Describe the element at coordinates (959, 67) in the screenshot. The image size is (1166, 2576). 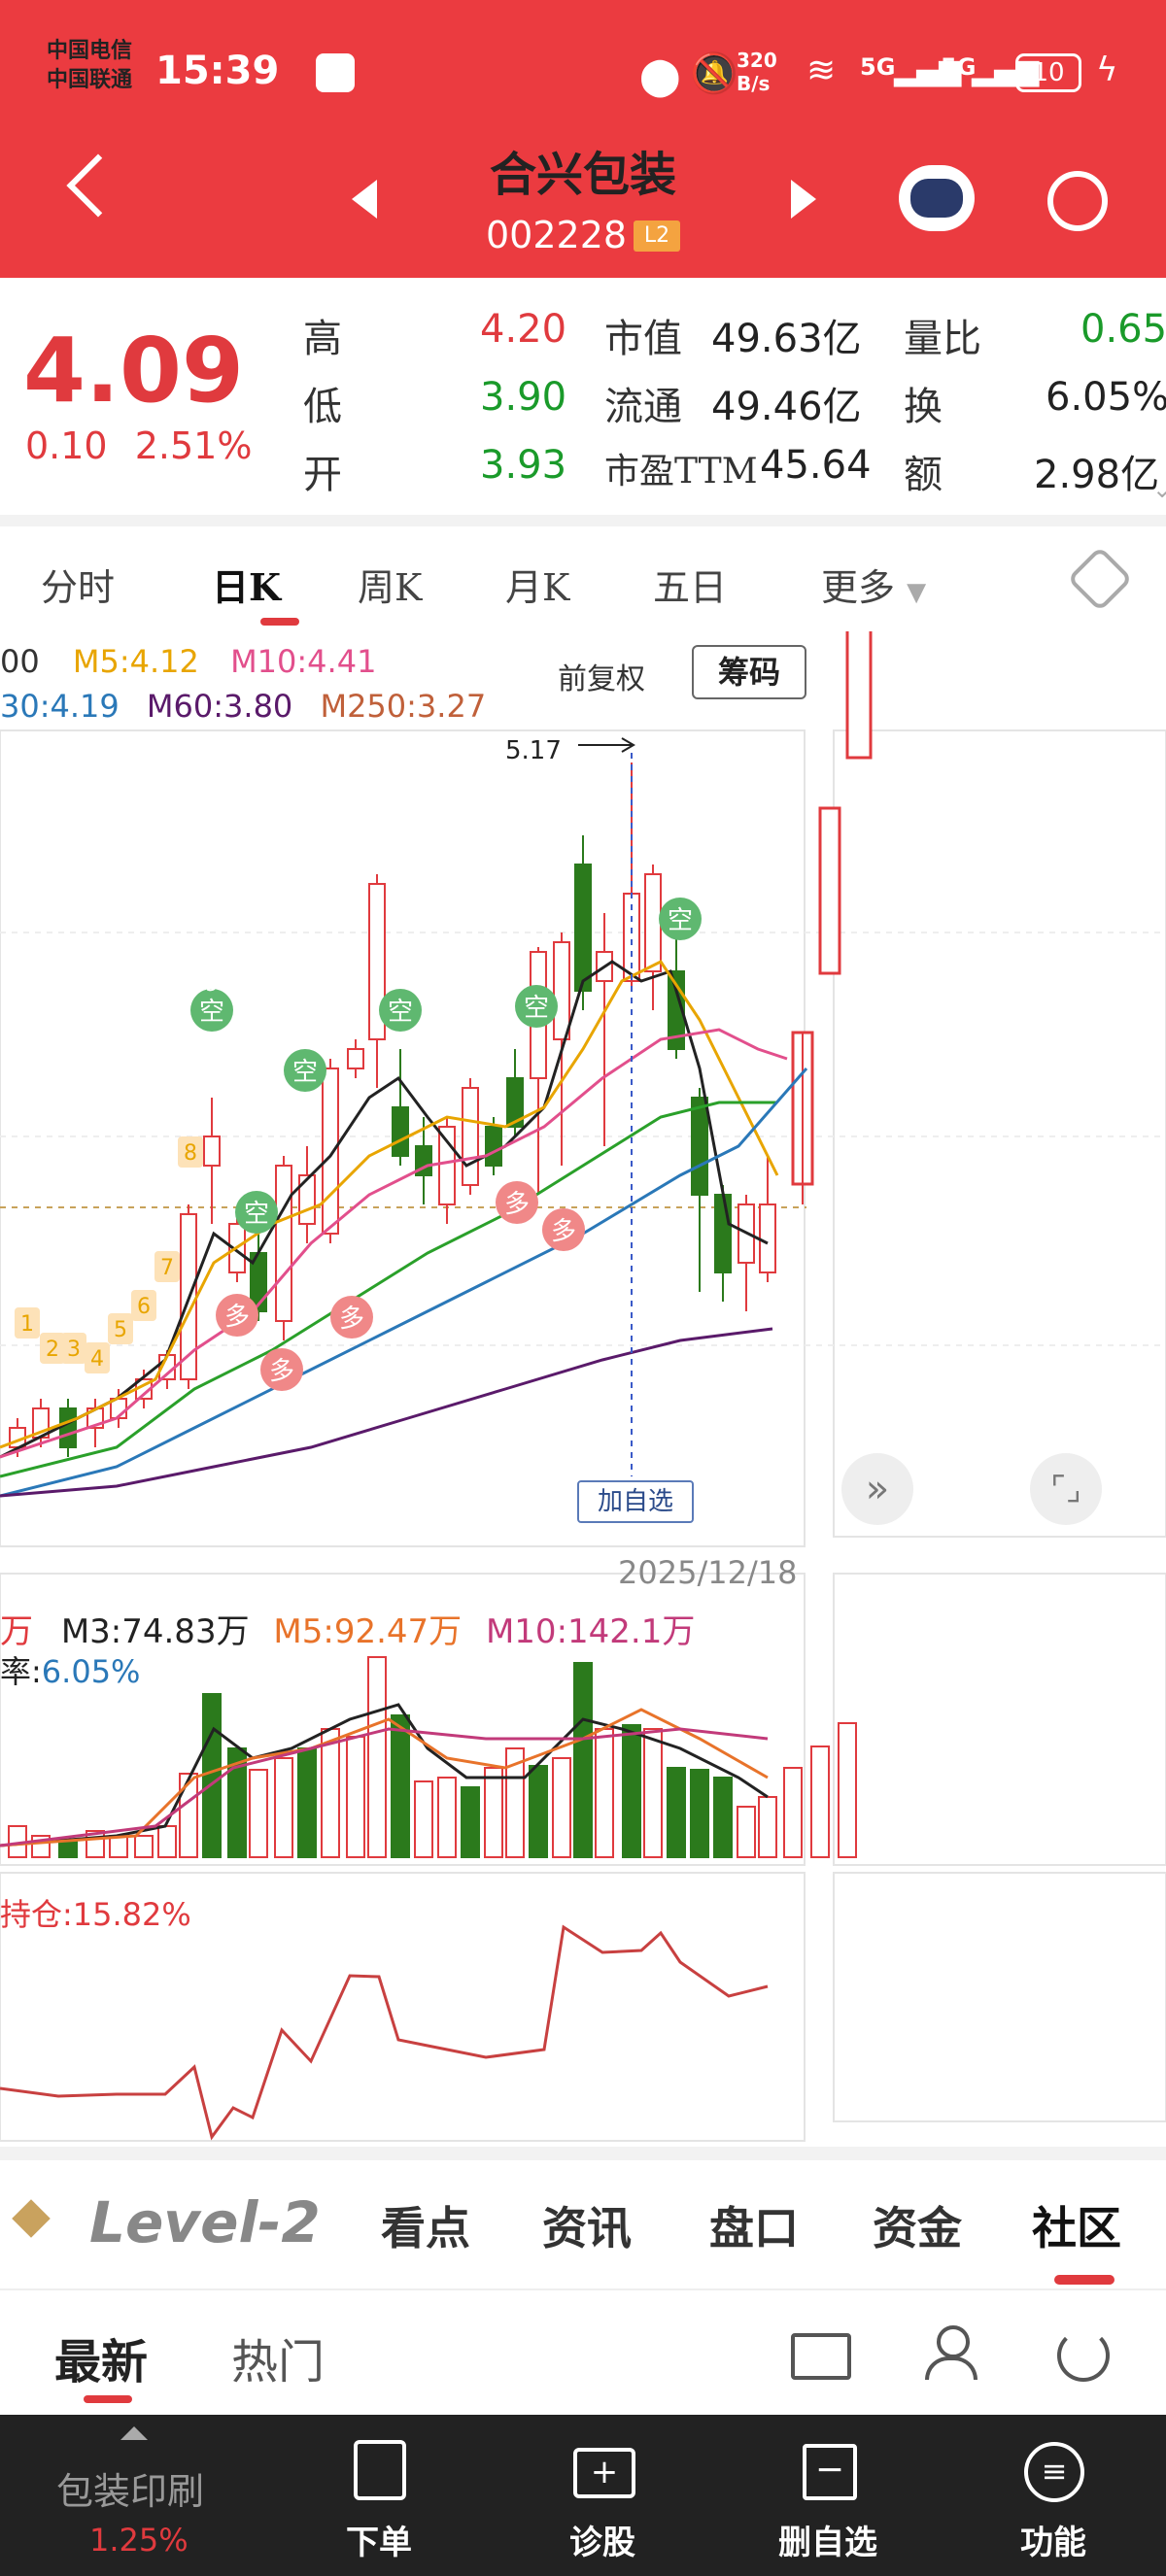
I see `signal-2: 5G` at that location.